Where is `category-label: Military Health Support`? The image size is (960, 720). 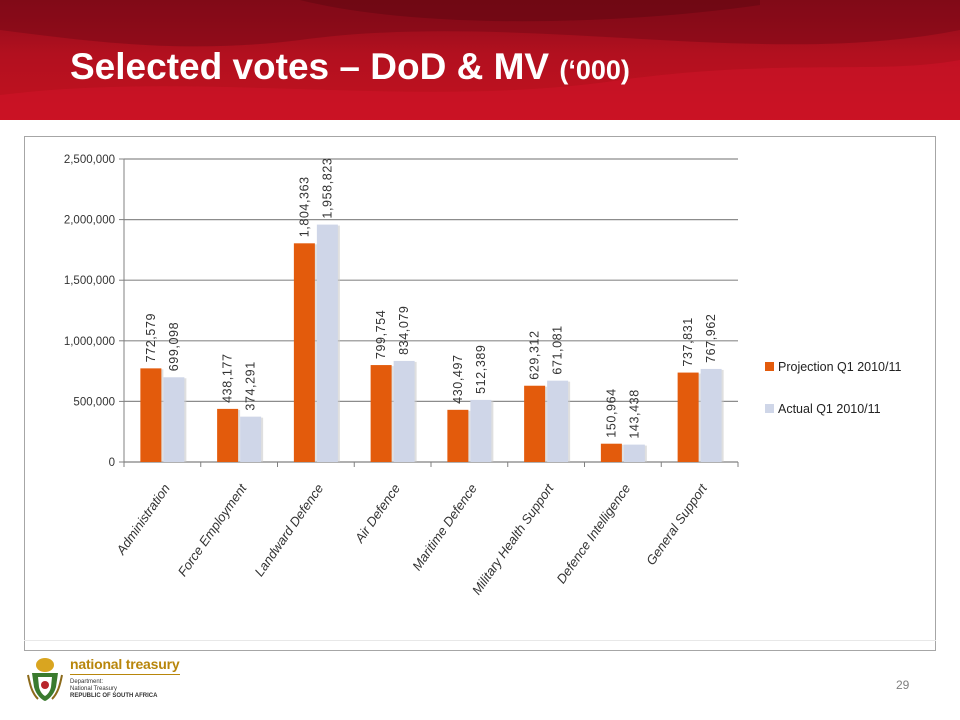
category-label: Military Health Support is located at coordinates (513, 538).